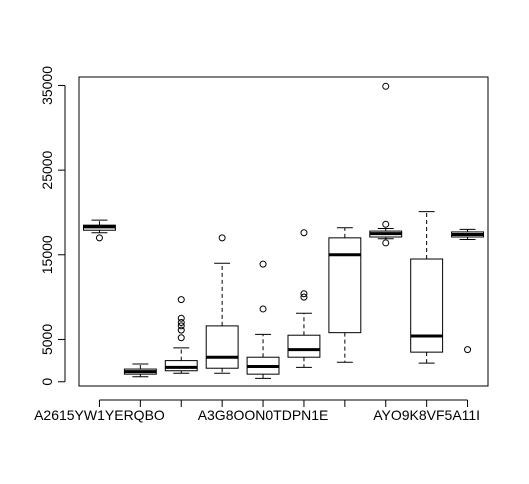 The width and height of the screenshot is (529, 484). What do you see at coordinates (47, 169) in the screenshot?
I see `y-tick-label: 25000` at bounding box center [47, 169].